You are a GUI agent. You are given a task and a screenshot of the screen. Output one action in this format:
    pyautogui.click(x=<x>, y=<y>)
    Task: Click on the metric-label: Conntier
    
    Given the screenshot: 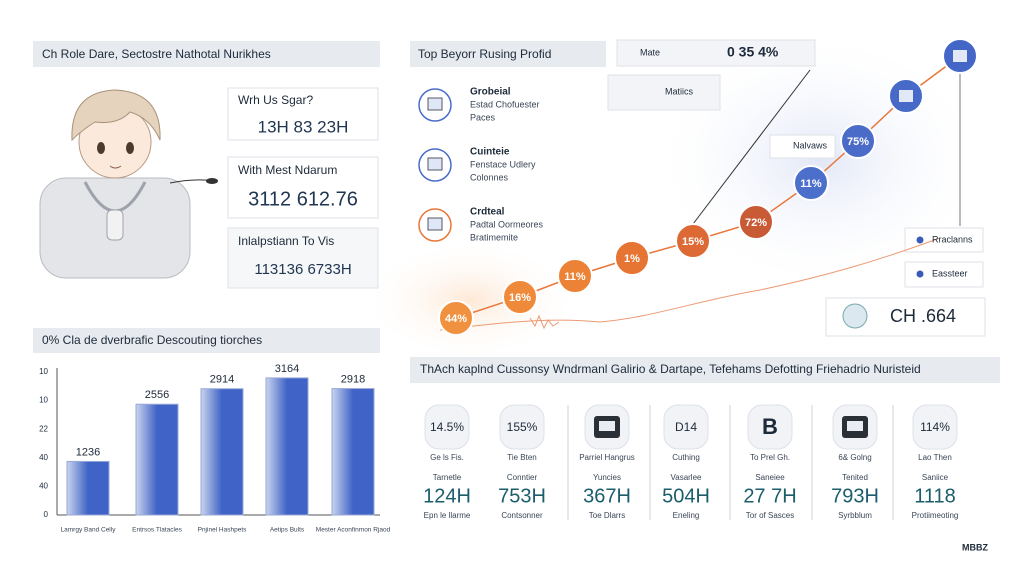 What is the action you would take?
    pyautogui.click(x=522, y=477)
    